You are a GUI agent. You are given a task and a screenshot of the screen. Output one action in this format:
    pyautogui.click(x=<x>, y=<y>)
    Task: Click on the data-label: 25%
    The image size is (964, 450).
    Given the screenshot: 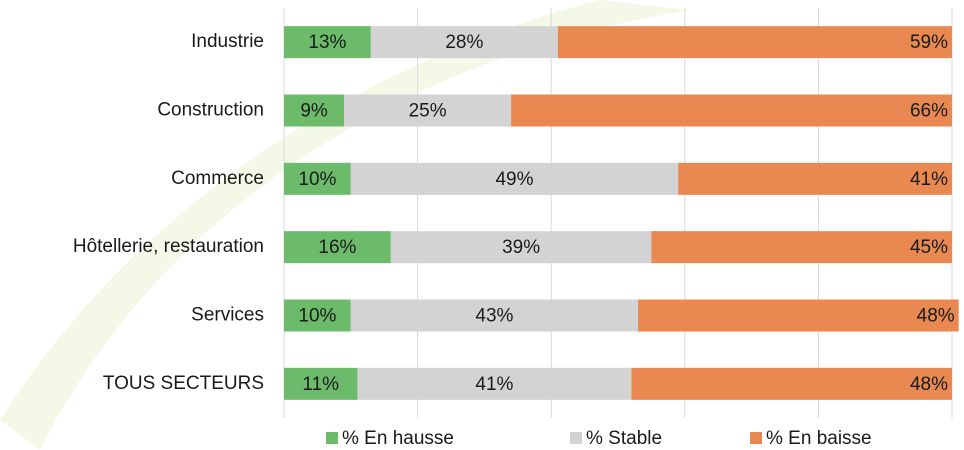 What is the action you would take?
    pyautogui.click(x=428, y=111)
    